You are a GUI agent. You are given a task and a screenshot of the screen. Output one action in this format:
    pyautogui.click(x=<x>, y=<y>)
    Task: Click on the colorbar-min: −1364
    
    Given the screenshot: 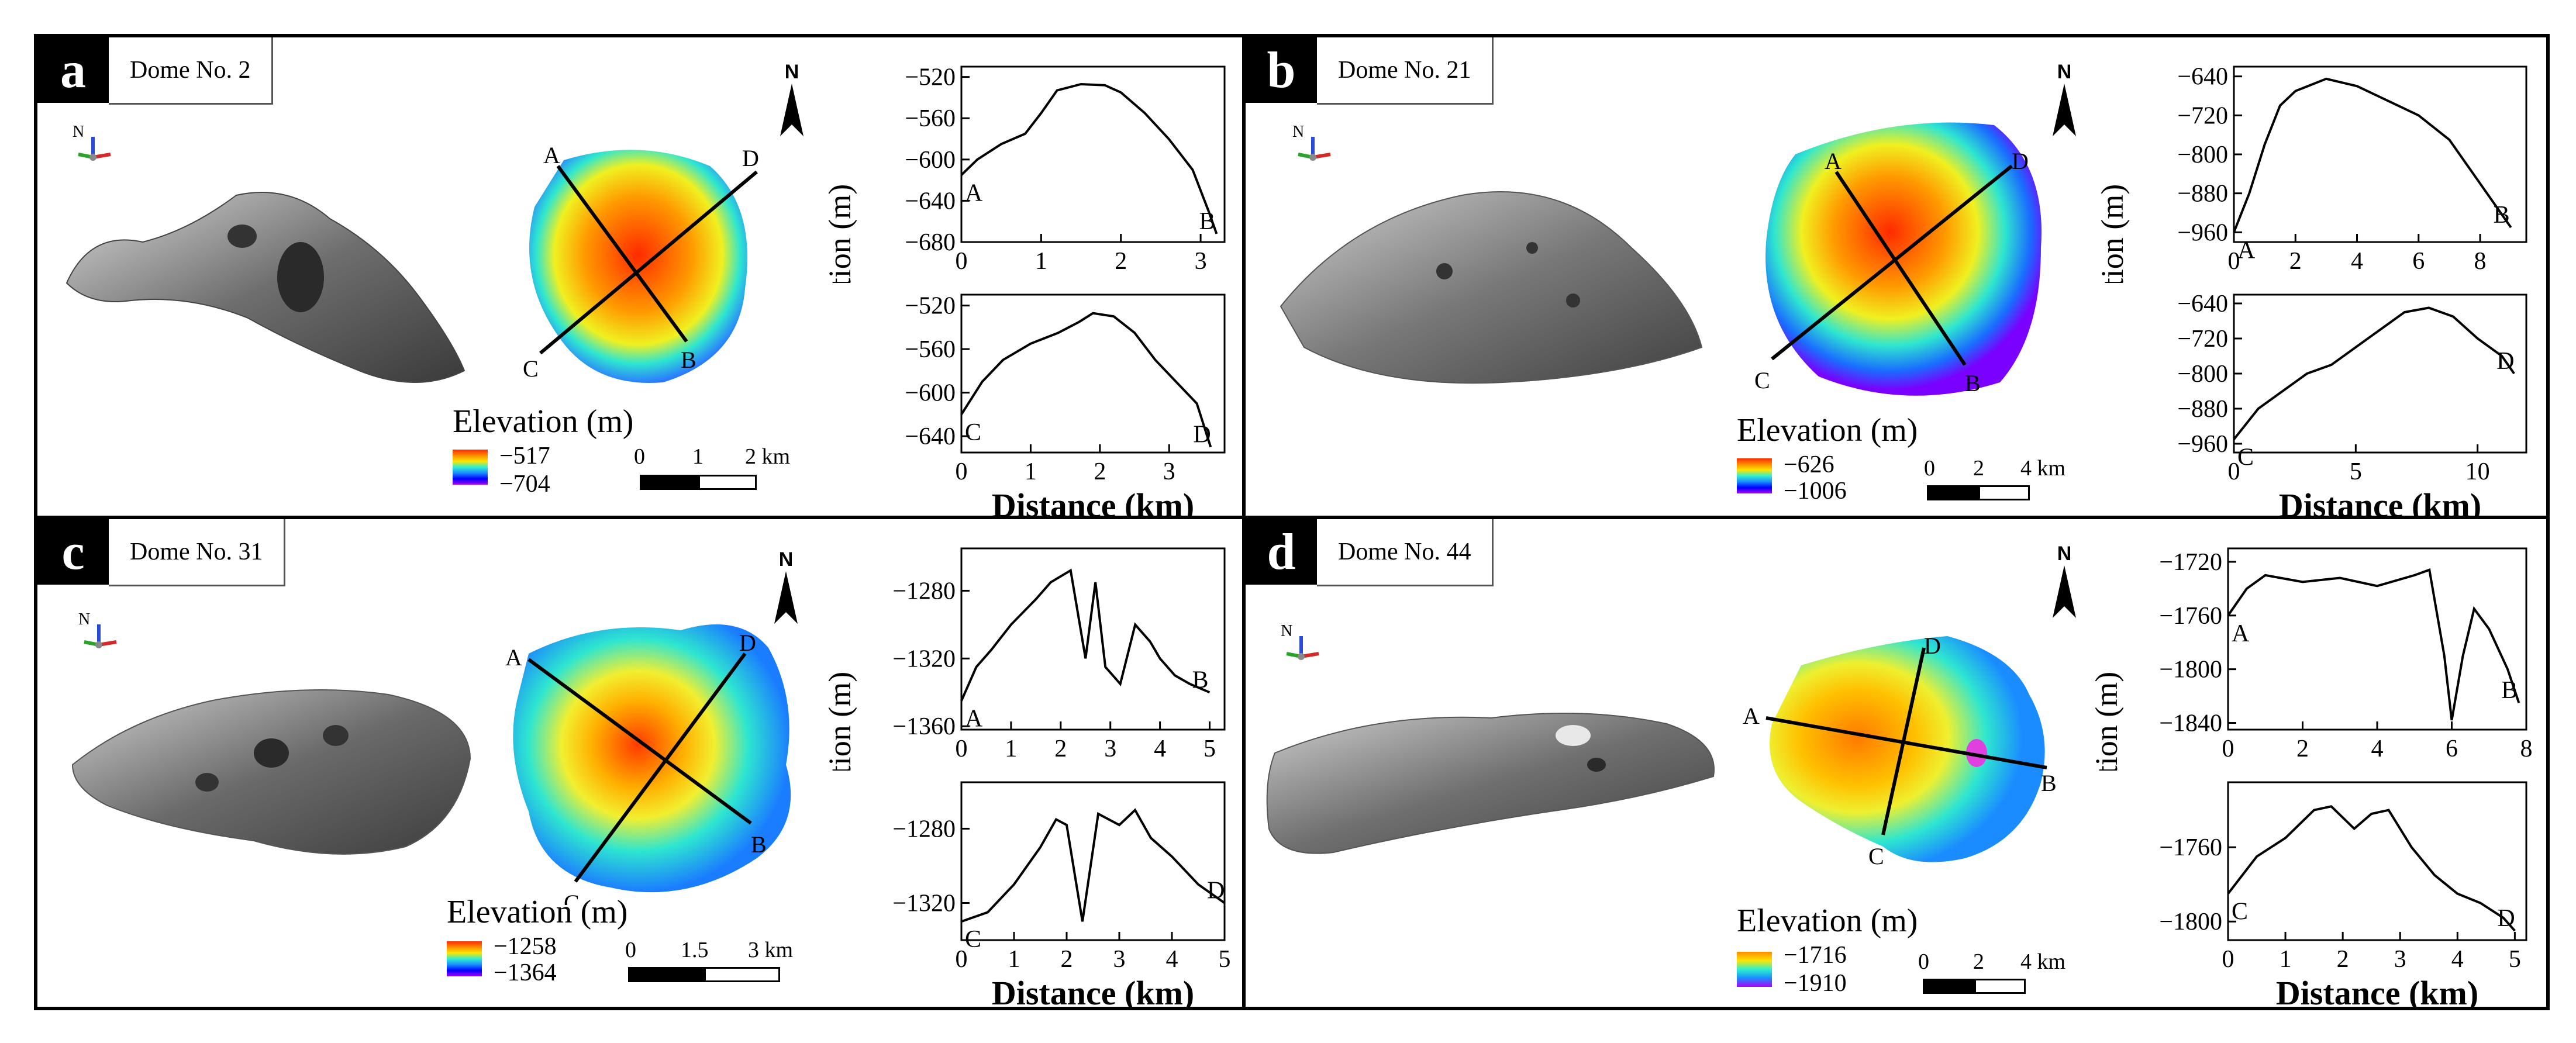 What is the action you would take?
    pyautogui.click(x=525, y=972)
    